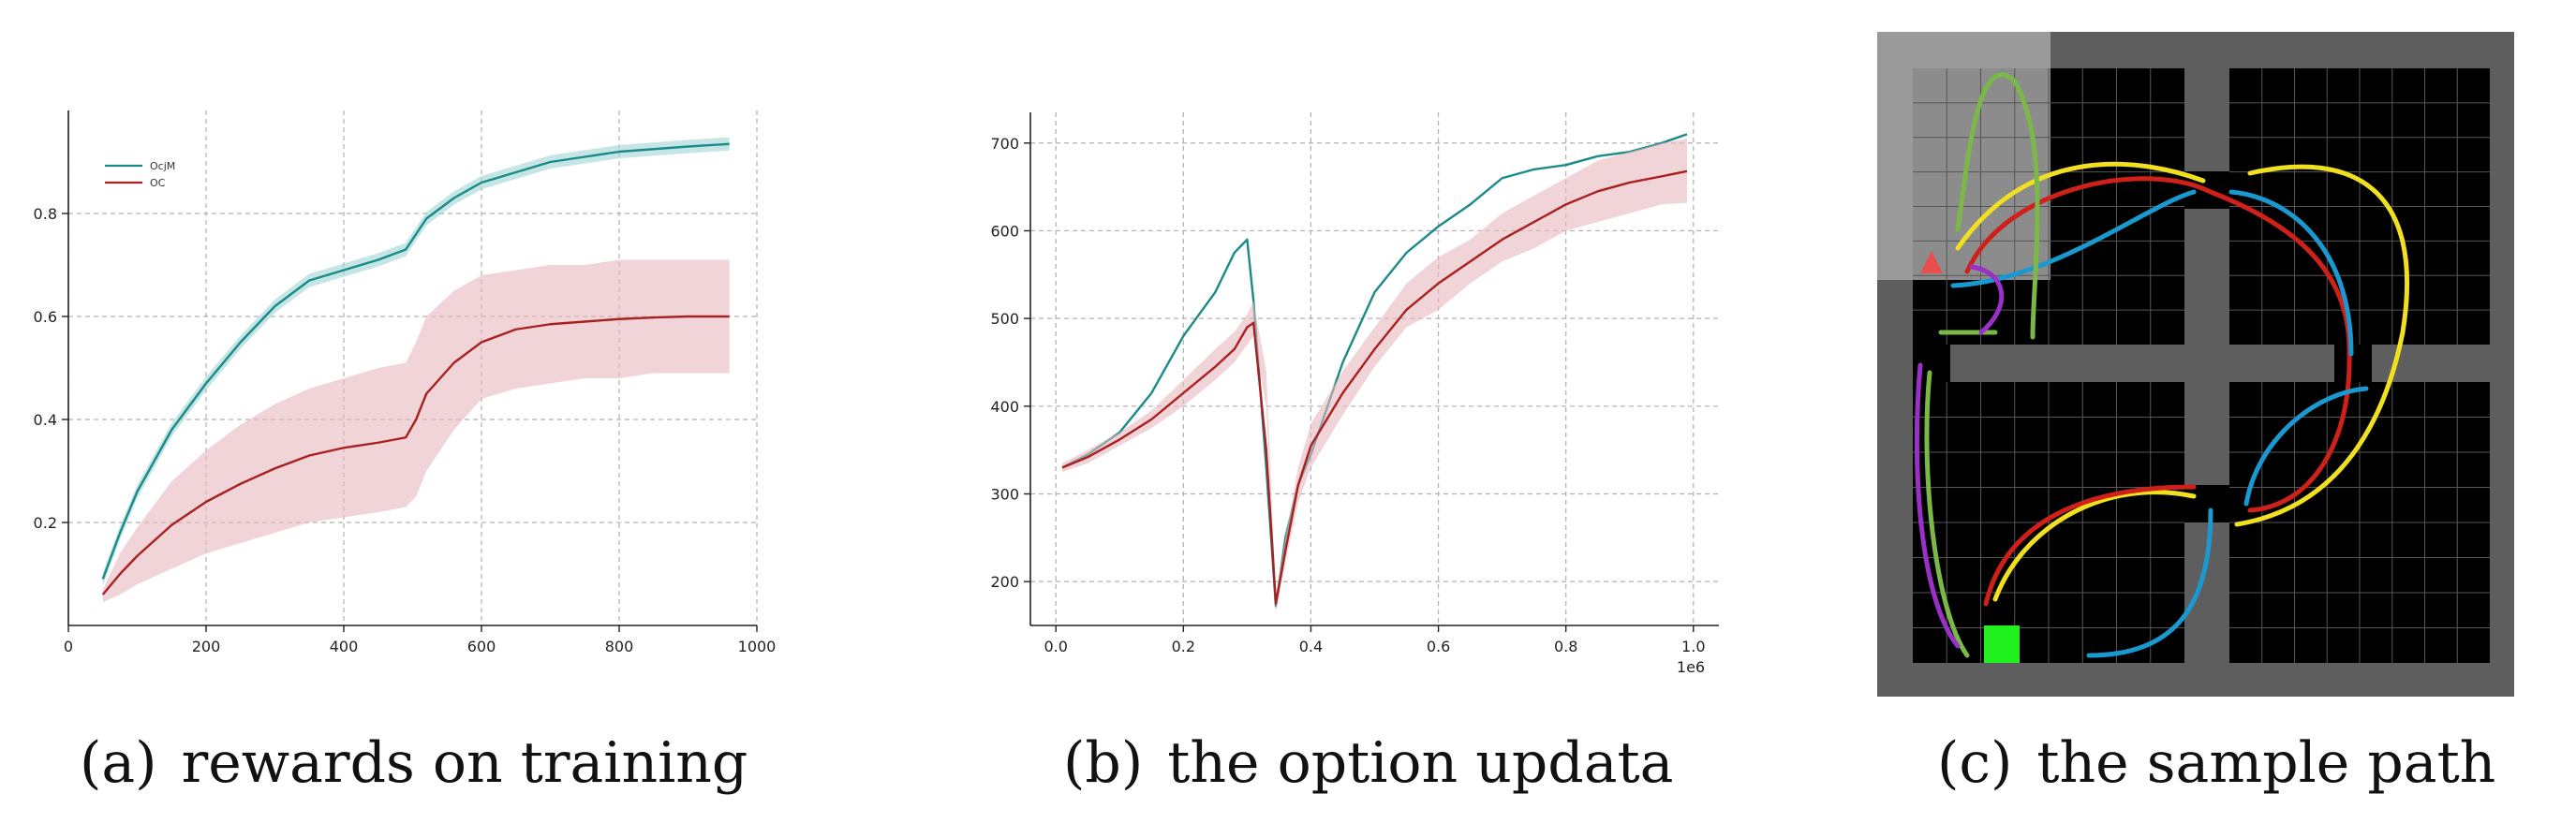  What do you see at coordinates (118, 763) in the screenshot?
I see `caption-a-label: (a)` at bounding box center [118, 763].